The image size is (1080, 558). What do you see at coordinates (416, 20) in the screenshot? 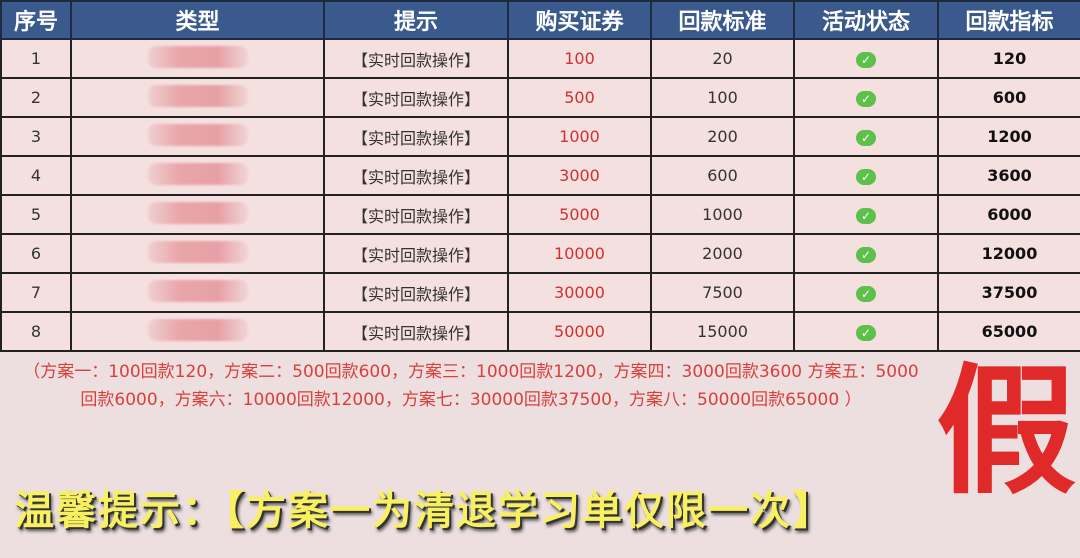
I see `column-header: 提示` at bounding box center [416, 20].